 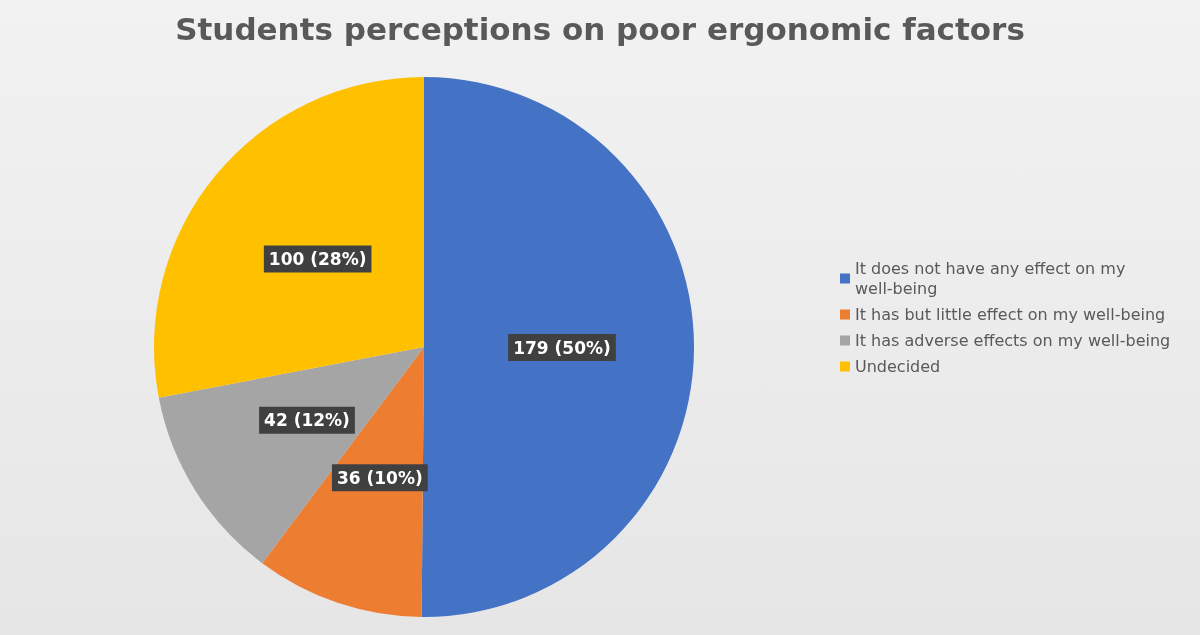 I want to click on legend-label: It does not have any effect on my well-being, so click(x=993, y=278).